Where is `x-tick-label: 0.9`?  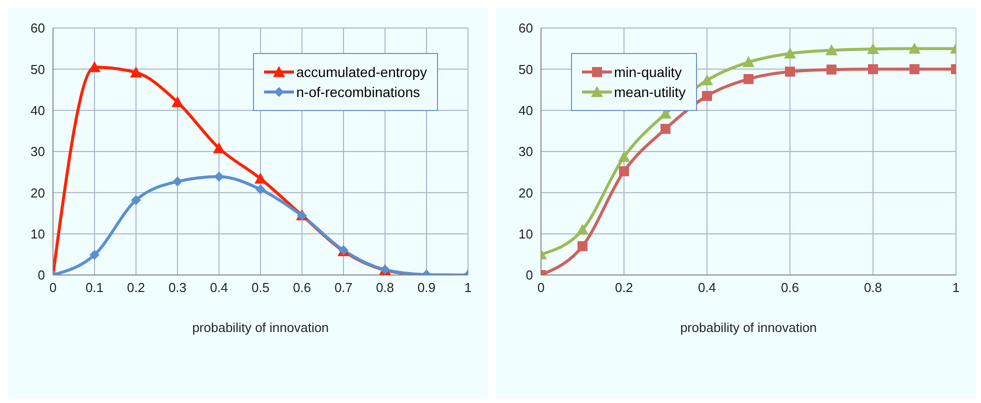 x-tick-label: 0.9 is located at coordinates (426, 288).